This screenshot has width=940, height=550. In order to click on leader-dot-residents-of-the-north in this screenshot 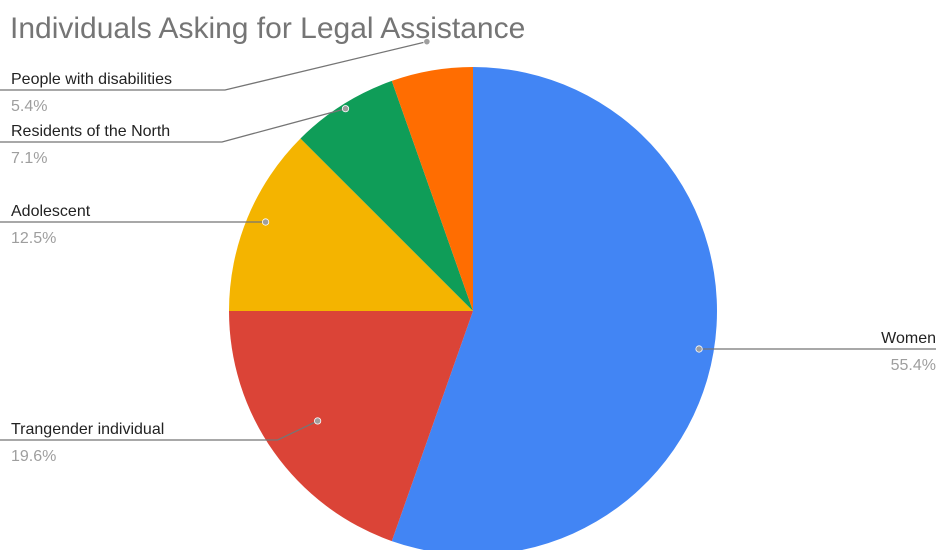, I will do `click(345, 109)`.